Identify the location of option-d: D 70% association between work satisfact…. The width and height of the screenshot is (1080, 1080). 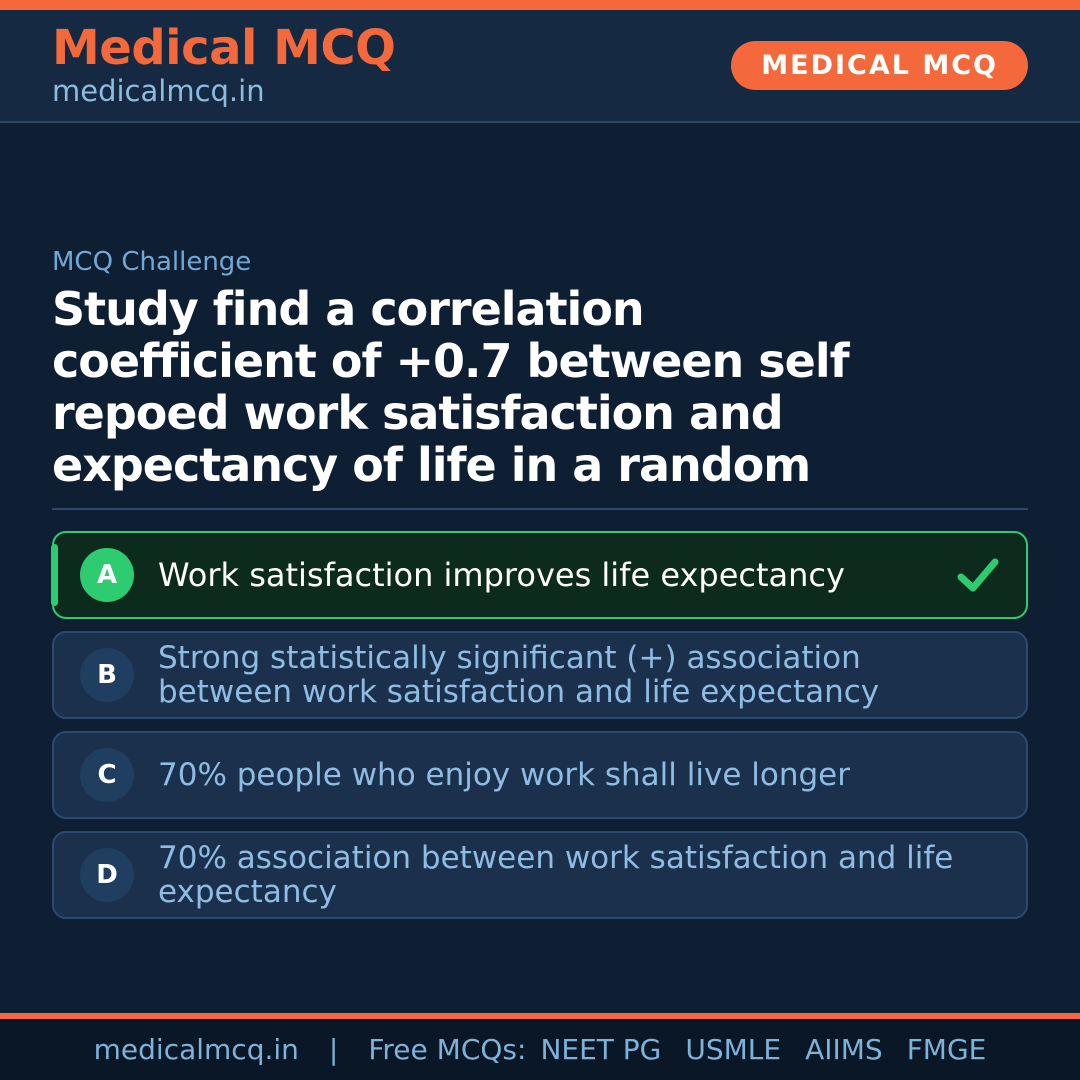
(540, 875).